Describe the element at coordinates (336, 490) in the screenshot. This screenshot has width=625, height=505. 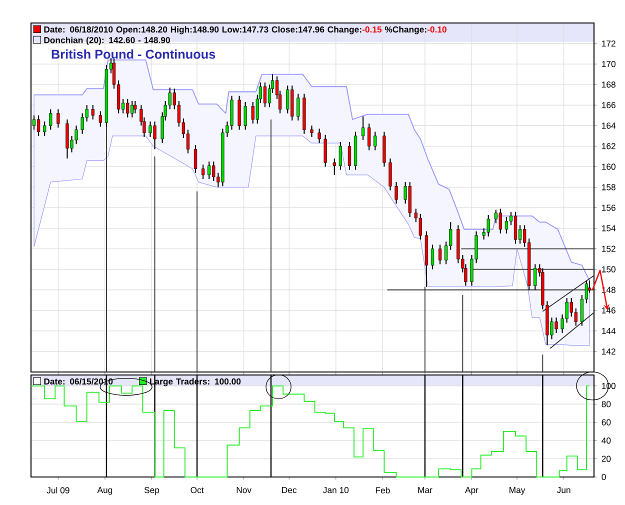
I see `x-tick-label: Jan 10` at that location.